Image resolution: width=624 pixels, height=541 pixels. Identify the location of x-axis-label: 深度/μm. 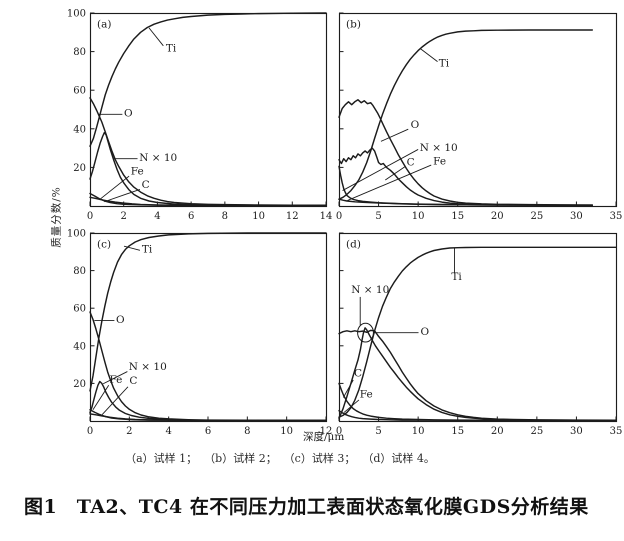
(324, 437).